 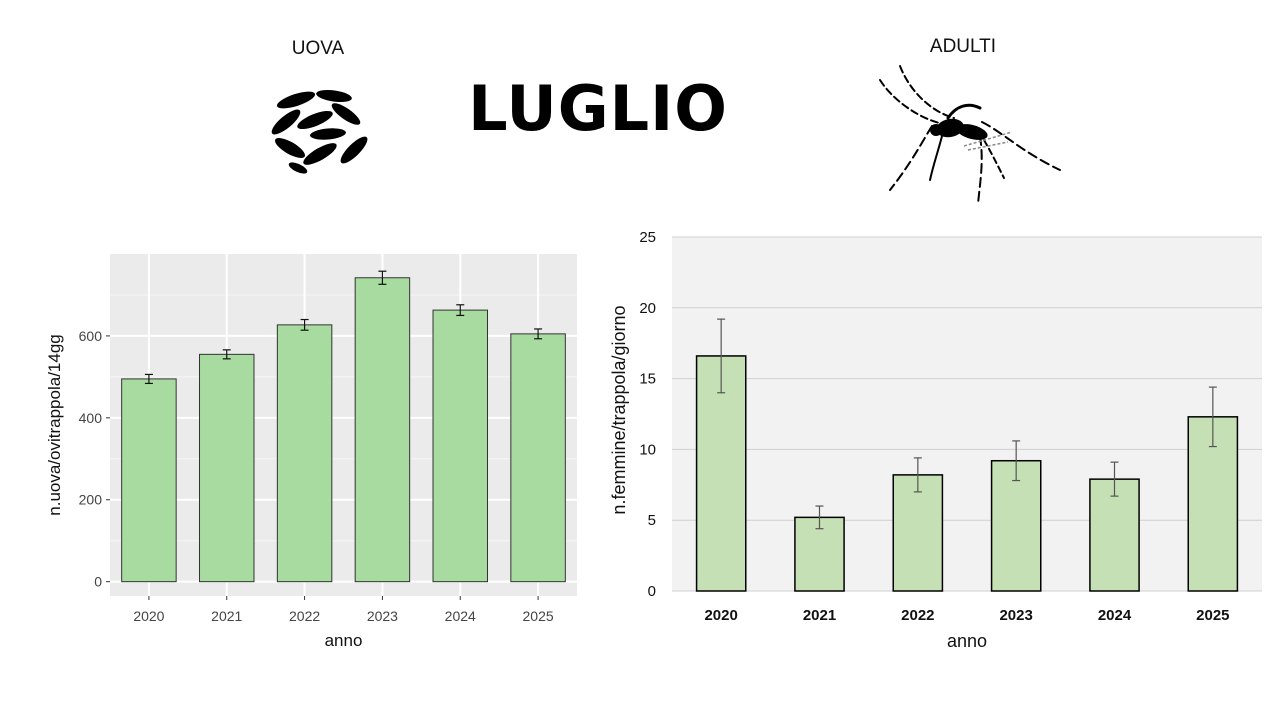 What do you see at coordinates (91, 418) in the screenshot?
I see `y-tick-label: 400` at bounding box center [91, 418].